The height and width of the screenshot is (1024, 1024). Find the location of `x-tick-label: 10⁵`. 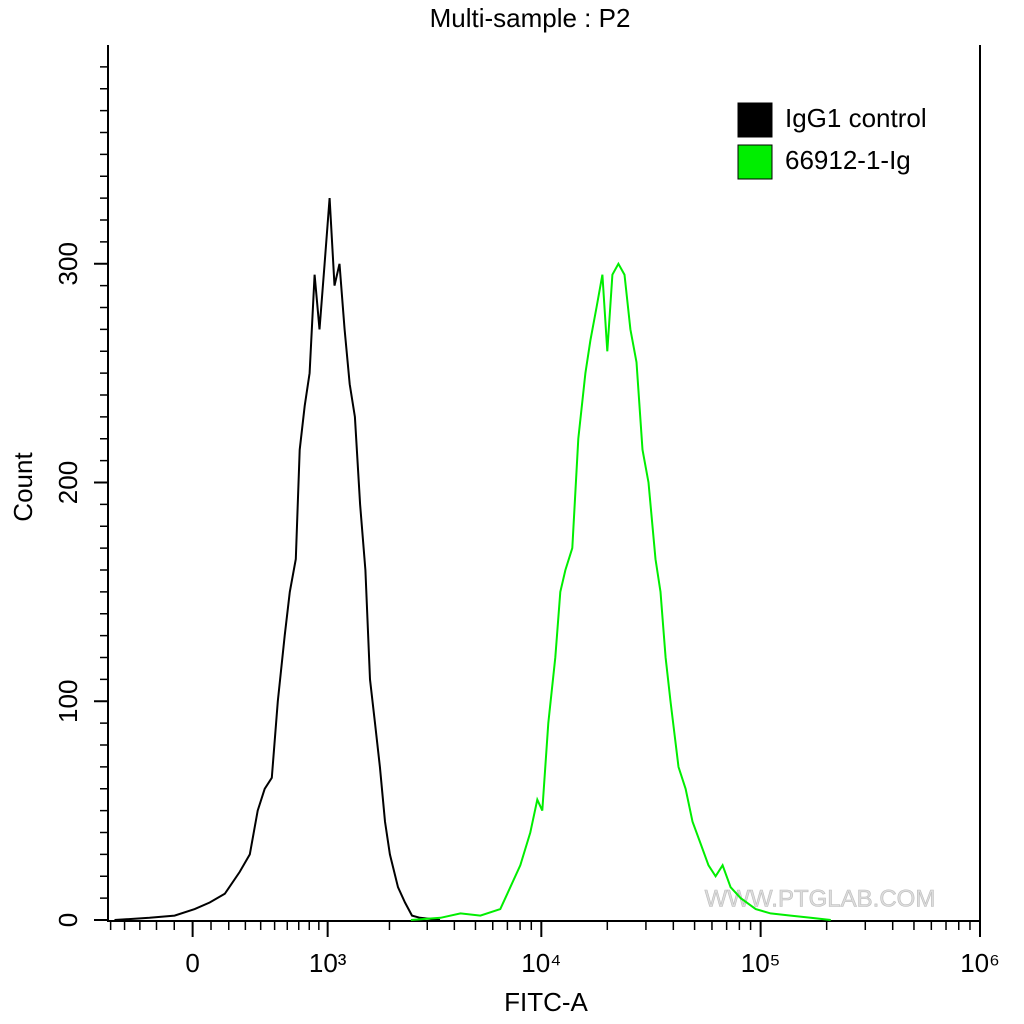

x-tick-label: 10⁵ is located at coordinates (761, 963).